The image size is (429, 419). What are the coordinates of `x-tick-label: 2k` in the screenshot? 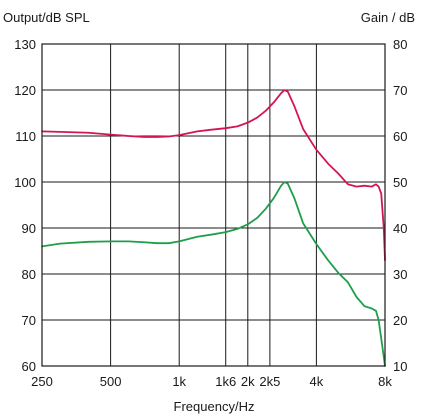 It's located at (248, 381).